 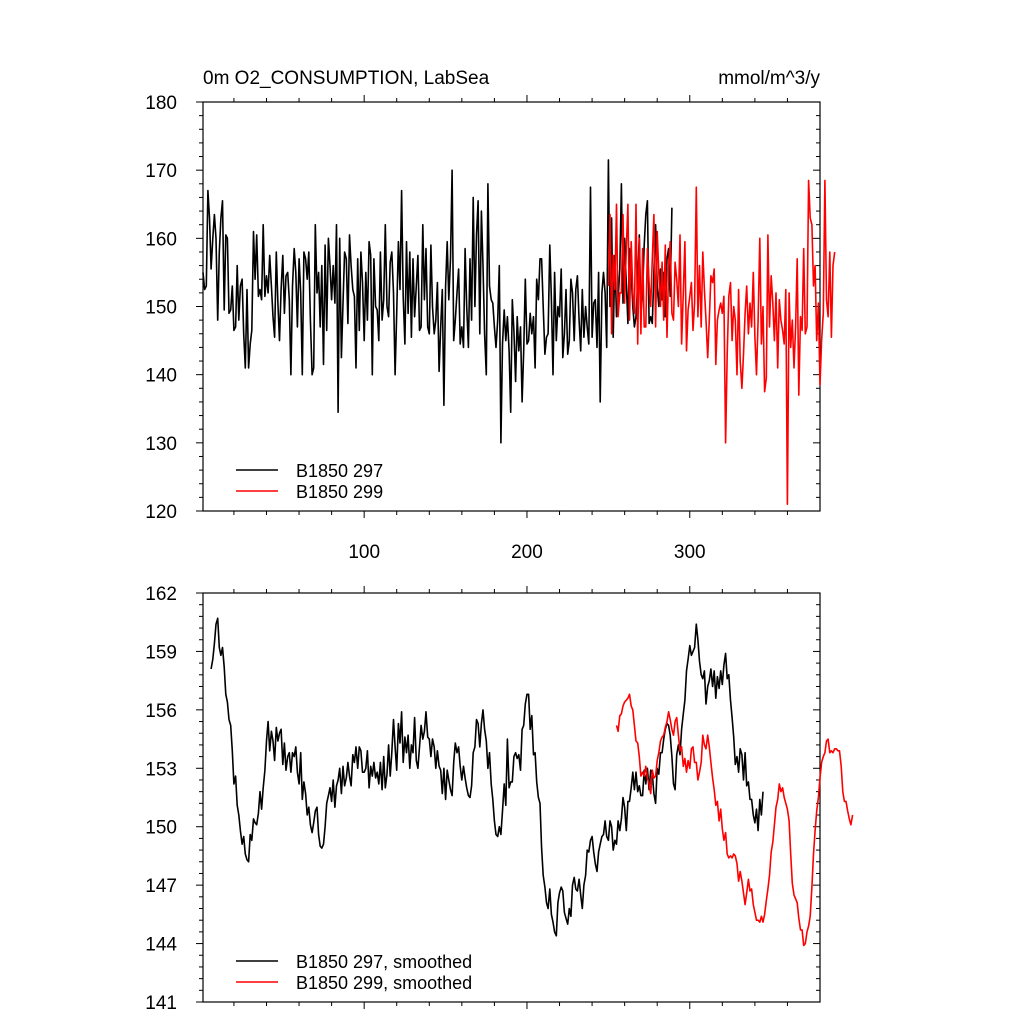 I want to click on bottom-ytick-label: 159, so click(x=161, y=652).